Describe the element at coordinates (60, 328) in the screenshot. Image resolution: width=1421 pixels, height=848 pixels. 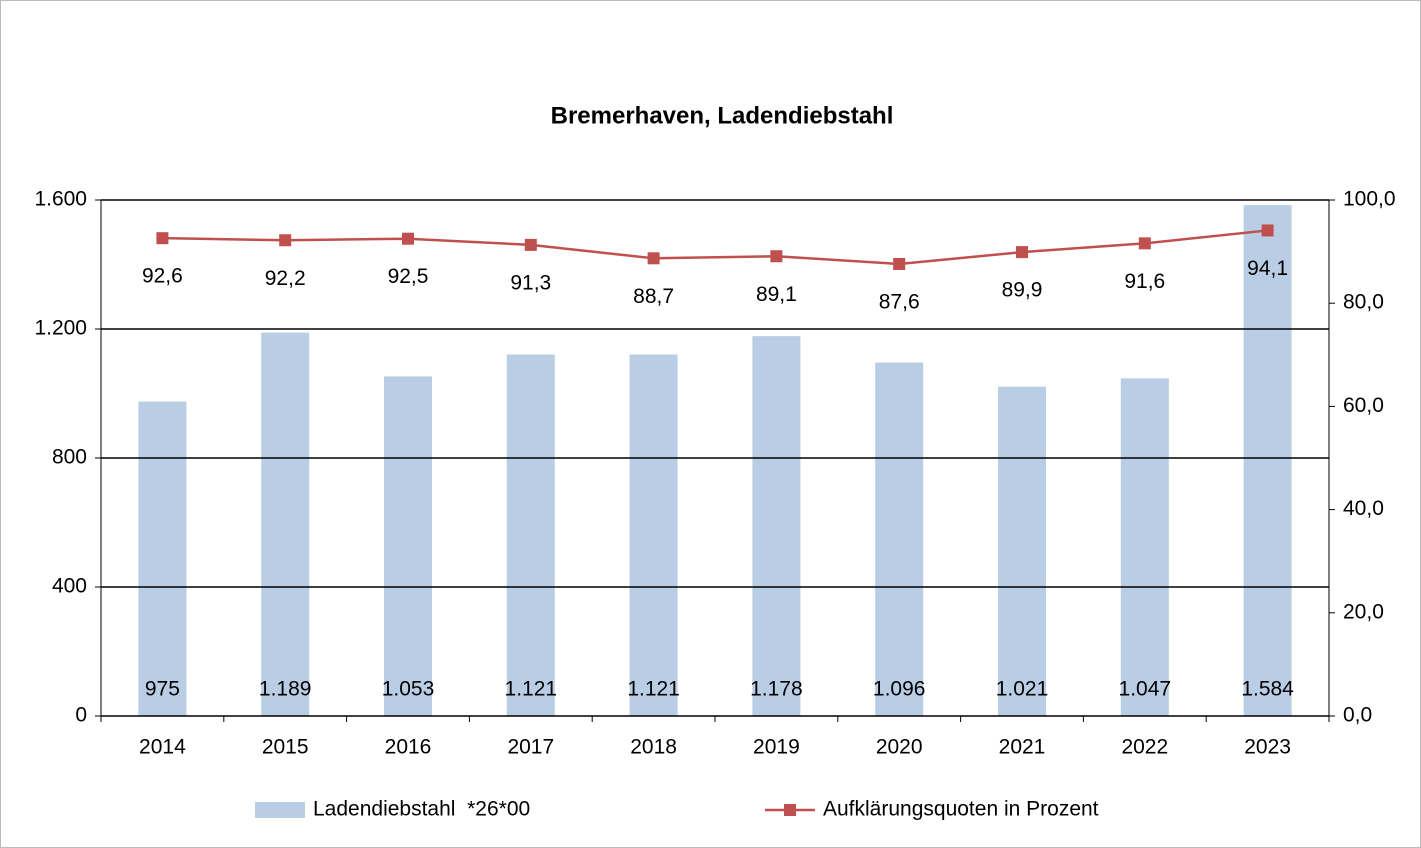
I see `y-tick-label: 1.200` at that location.